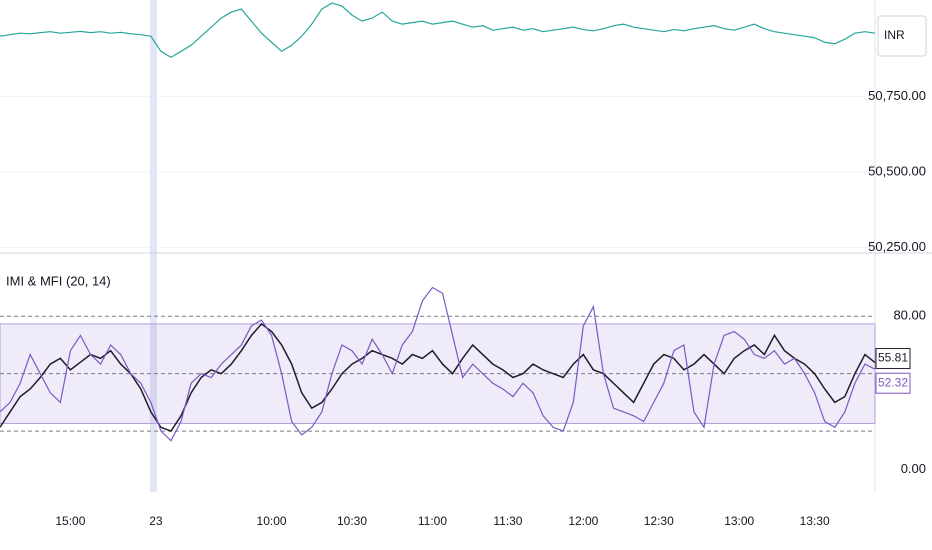  I want to click on series-line, so click(438, 30).